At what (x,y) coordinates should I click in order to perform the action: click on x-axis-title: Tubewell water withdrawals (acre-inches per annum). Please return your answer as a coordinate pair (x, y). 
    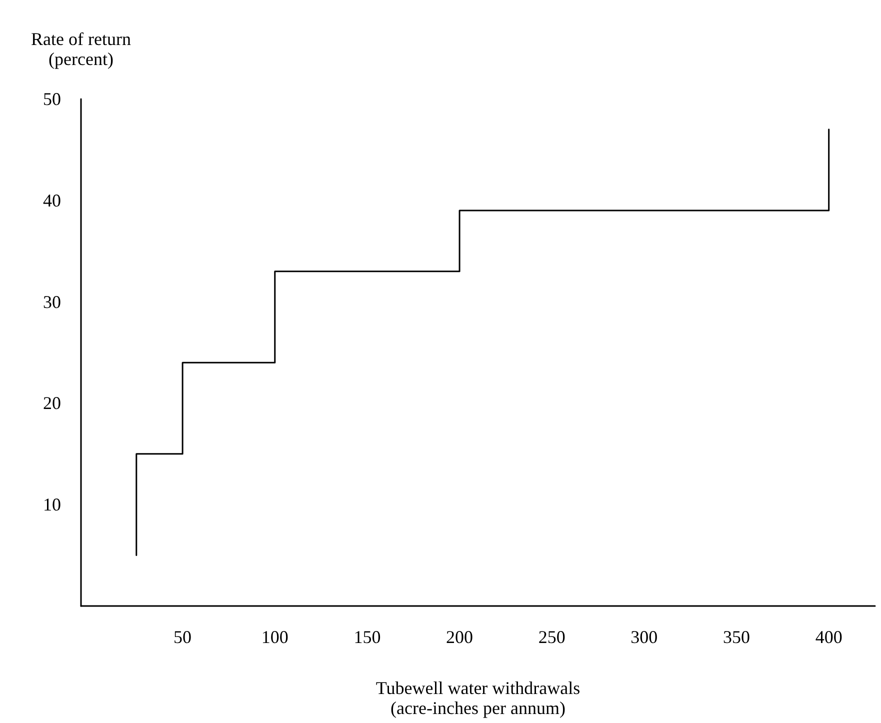
    Looking at the image, I should click on (478, 698).